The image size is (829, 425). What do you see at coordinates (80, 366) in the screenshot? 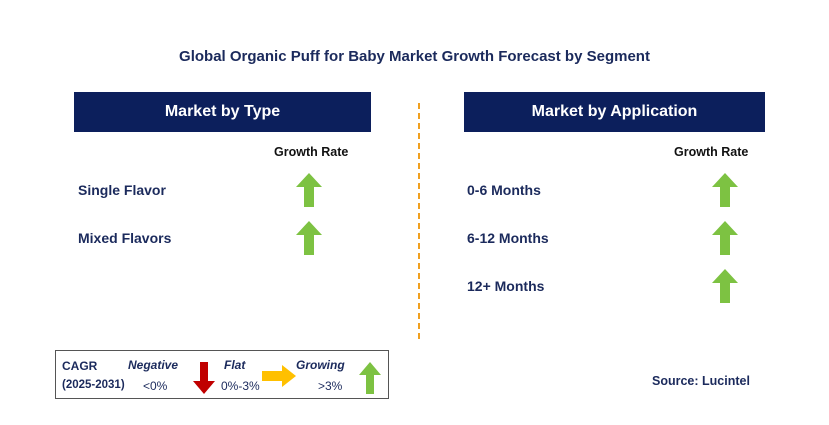
I see `legend-cagr-label: CAGR` at bounding box center [80, 366].